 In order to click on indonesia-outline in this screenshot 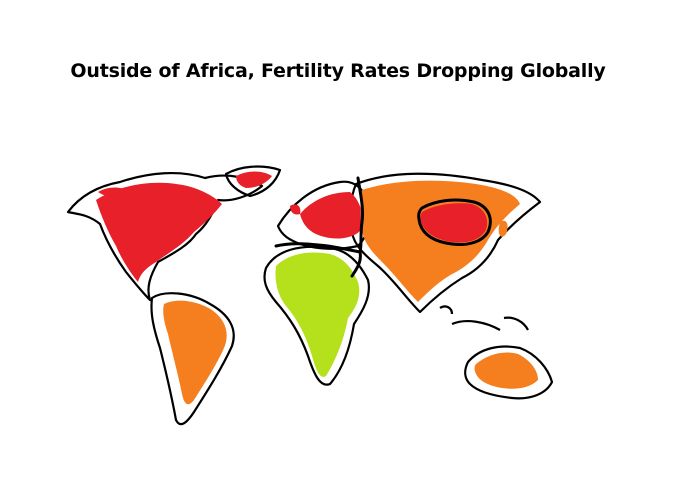, I will do `click(484, 318)`.